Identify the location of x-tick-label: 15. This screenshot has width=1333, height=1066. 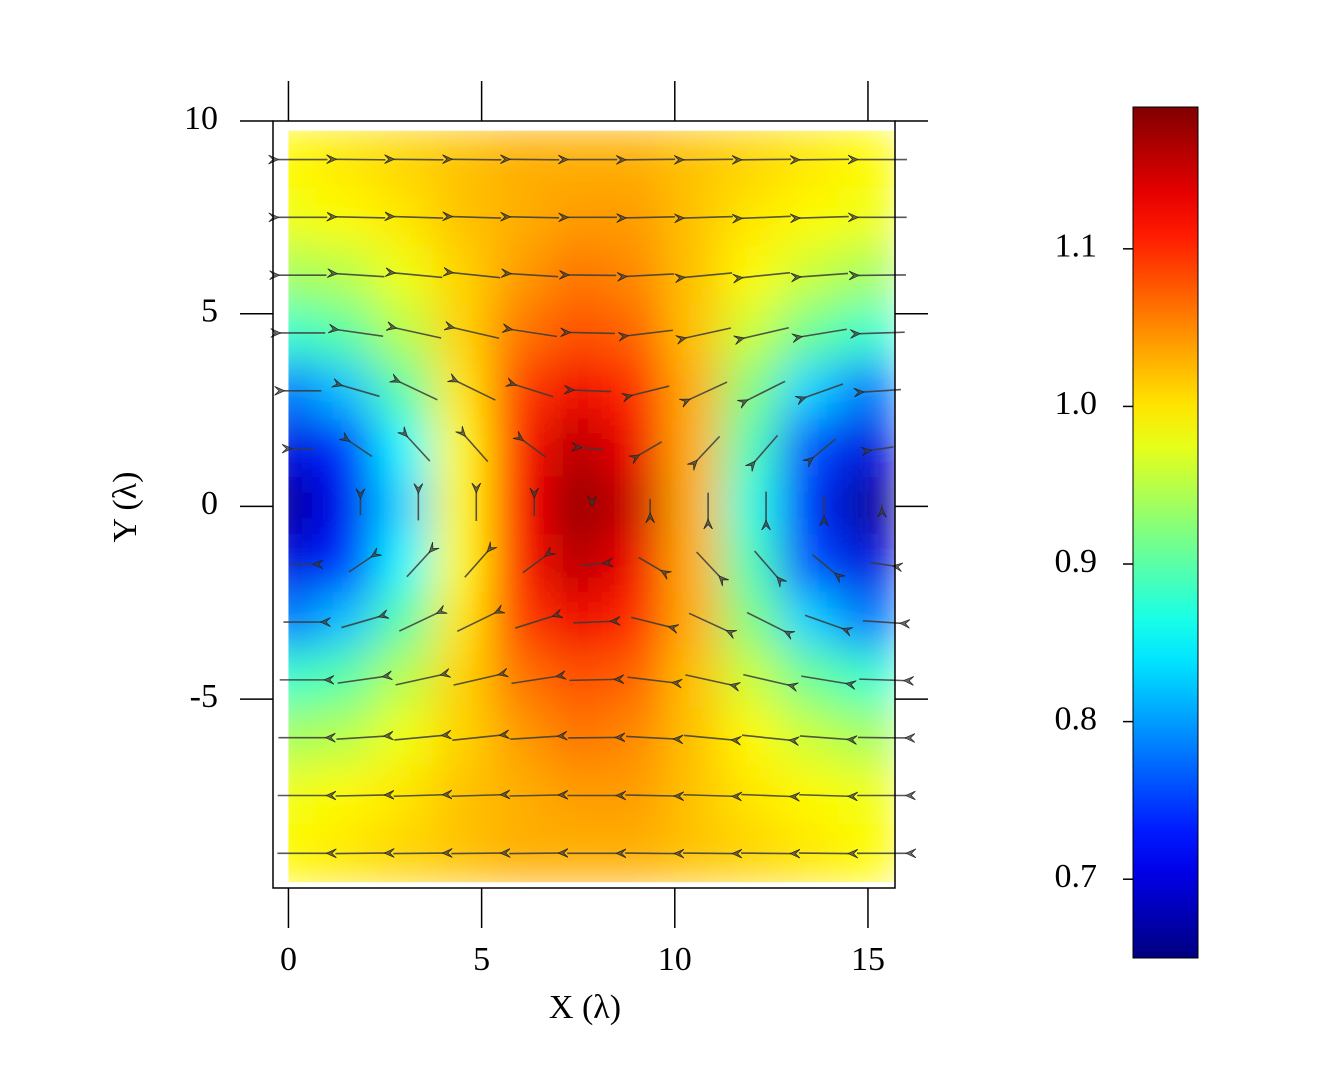
(868, 959).